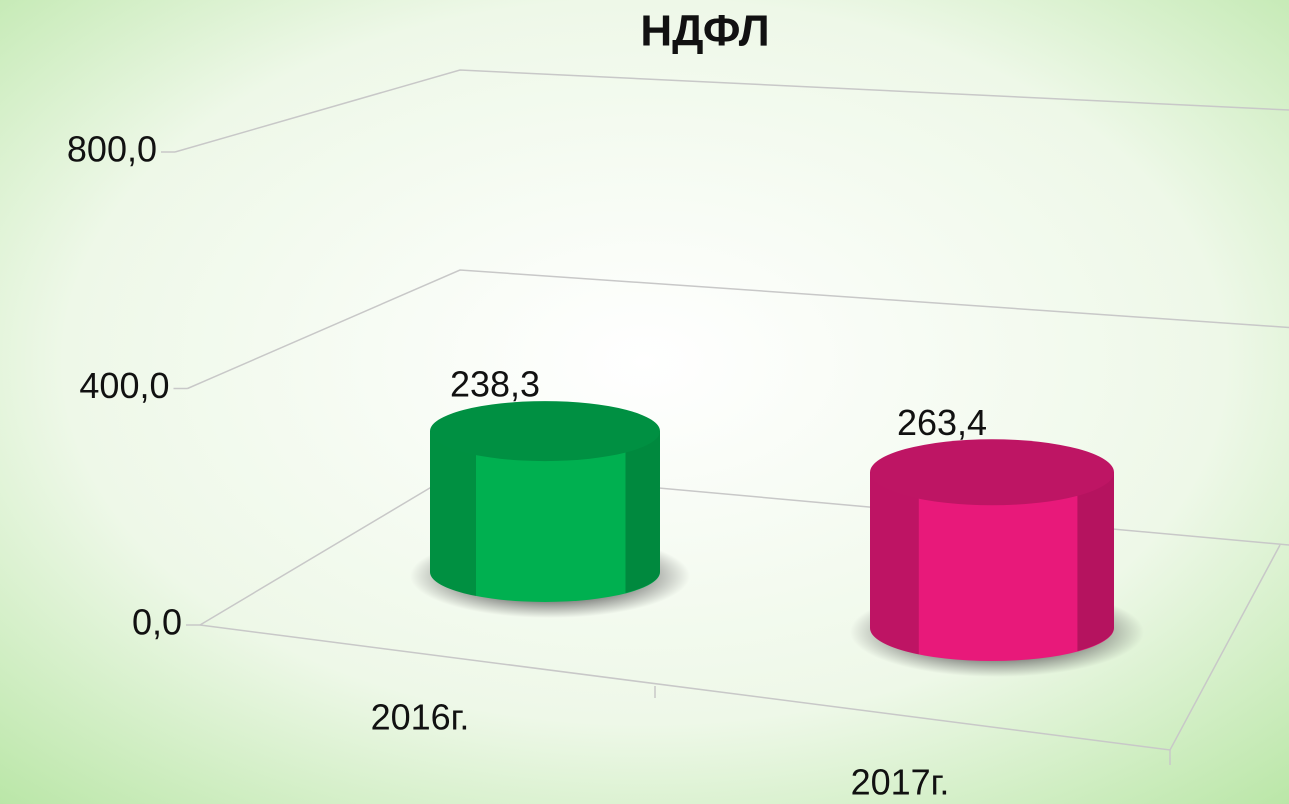 This screenshot has width=1289, height=804. What do you see at coordinates (157, 622) in the screenshot?
I see `y-tick-label: 0,0` at bounding box center [157, 622].